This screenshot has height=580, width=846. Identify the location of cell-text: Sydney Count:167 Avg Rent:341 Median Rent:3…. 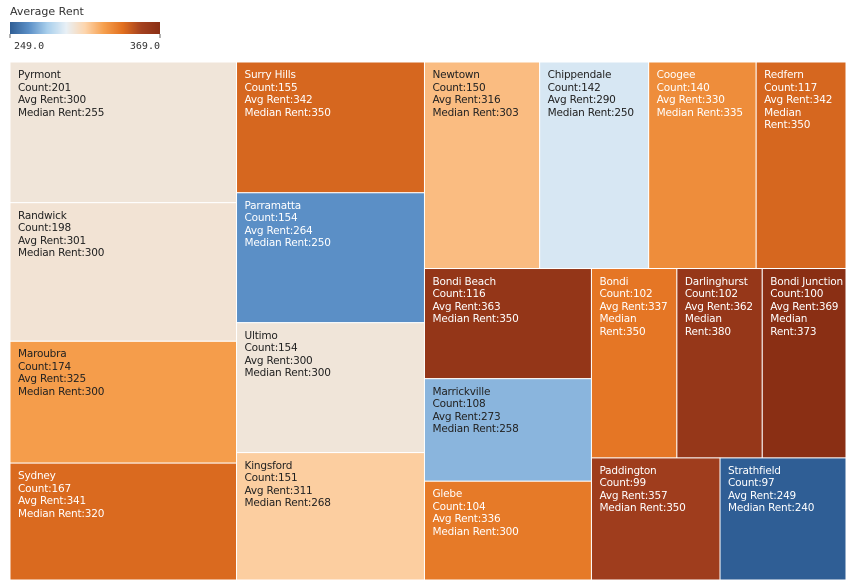
(123, 521).